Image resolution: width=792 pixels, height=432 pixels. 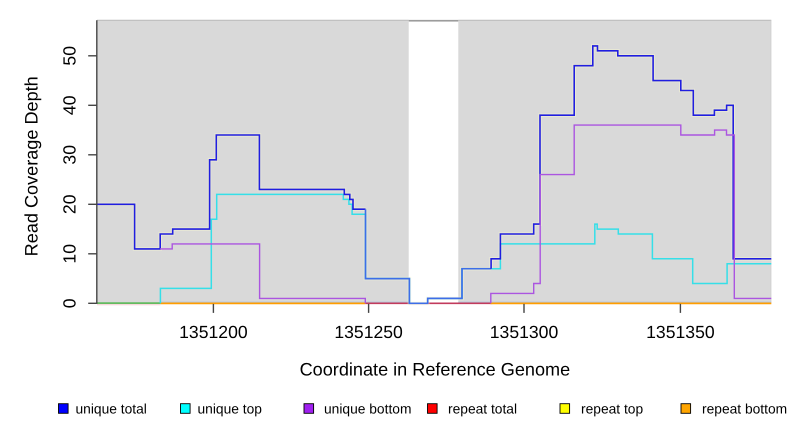 I want to click on svg-text: 40, so click(x=69, y=105).